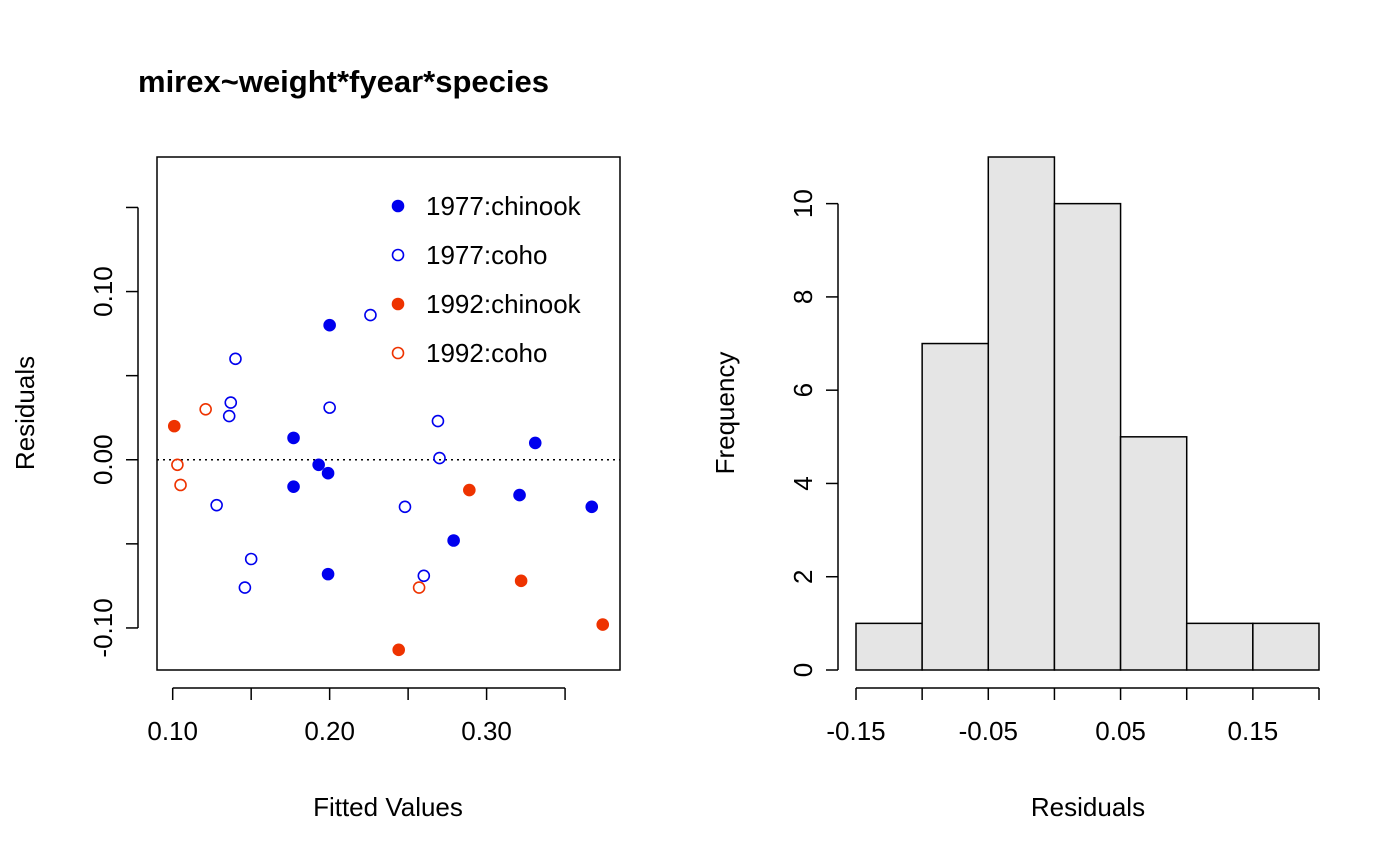  What do you see at coordinates (803, 390) in the screenshot?
I see `histogram-y-tick-label: 6` at bounding box center [803, 390].